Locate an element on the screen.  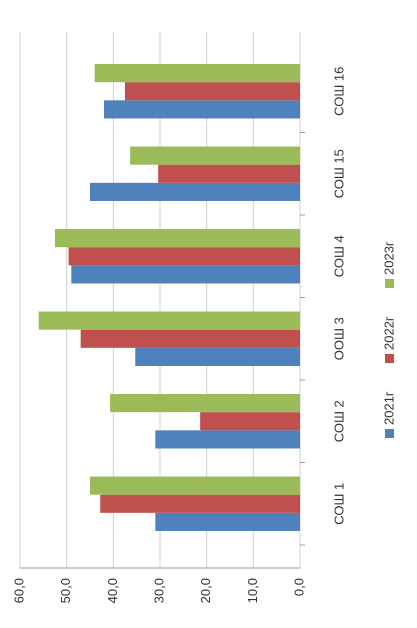
y-tick-label: 0,0 is located at coordinates (298, 587).